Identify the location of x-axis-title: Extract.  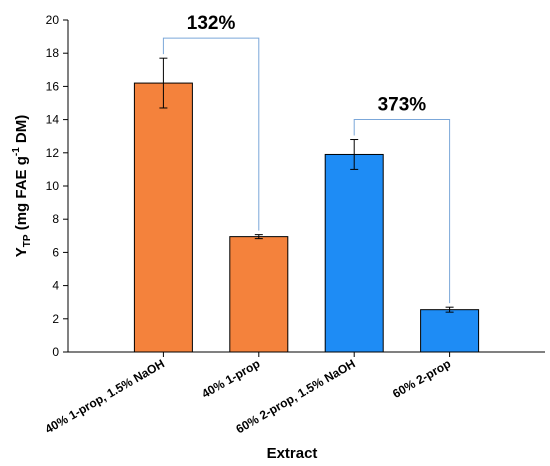
(292, 453).